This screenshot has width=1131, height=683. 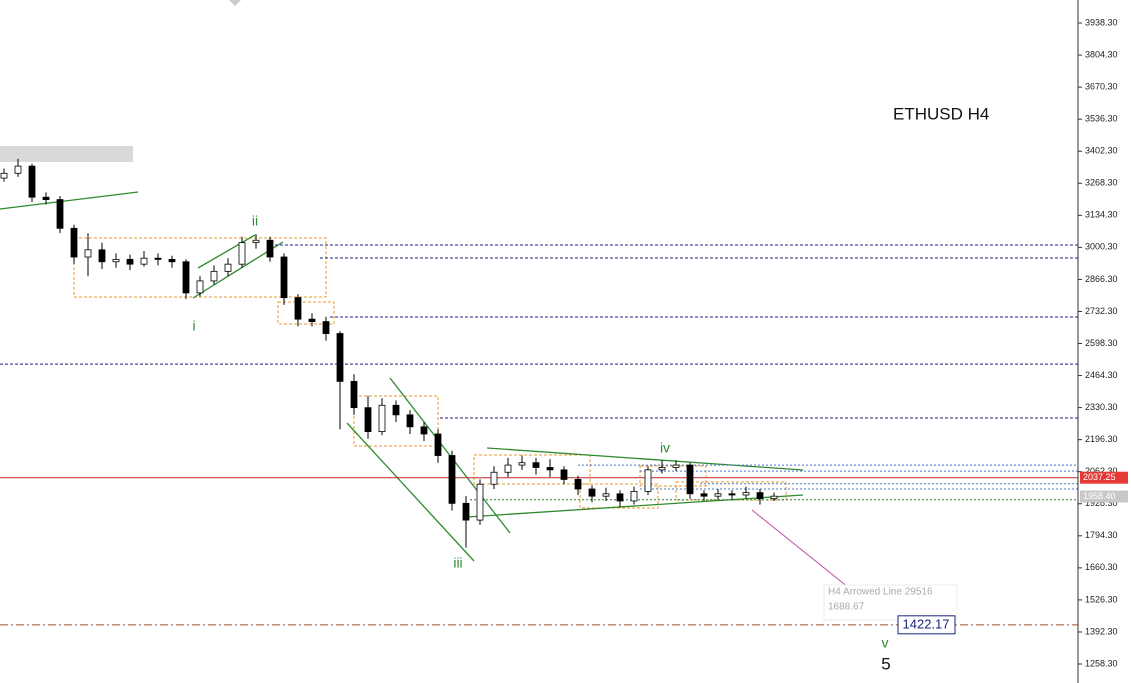 What do you see at coordinates (941, 113) in the screenshot?
I see `chart-title: ETHUSD H4` at bounding box center [941, 113].